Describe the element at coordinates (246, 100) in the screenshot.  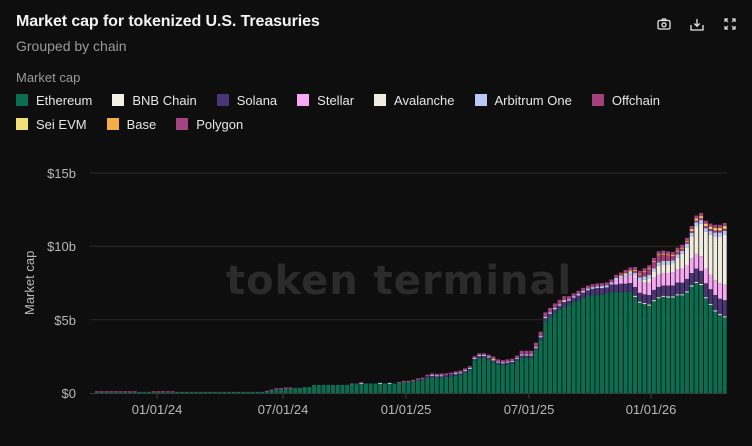
I see `legend-item-solana: Solana` at that location.